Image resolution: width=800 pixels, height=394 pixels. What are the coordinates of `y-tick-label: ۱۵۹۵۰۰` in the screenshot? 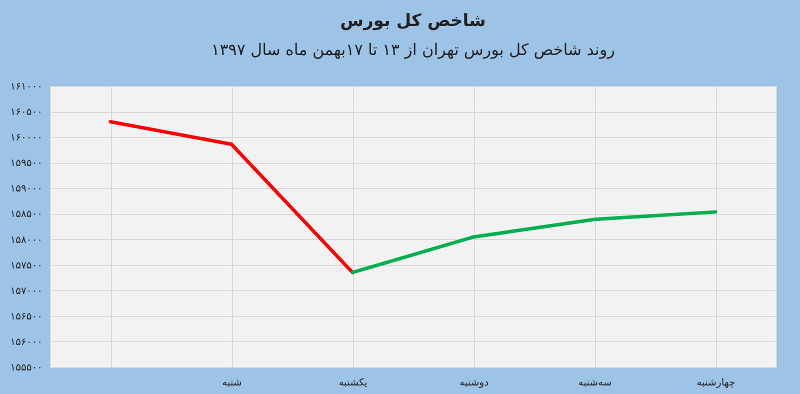 It's located at (26, 164).